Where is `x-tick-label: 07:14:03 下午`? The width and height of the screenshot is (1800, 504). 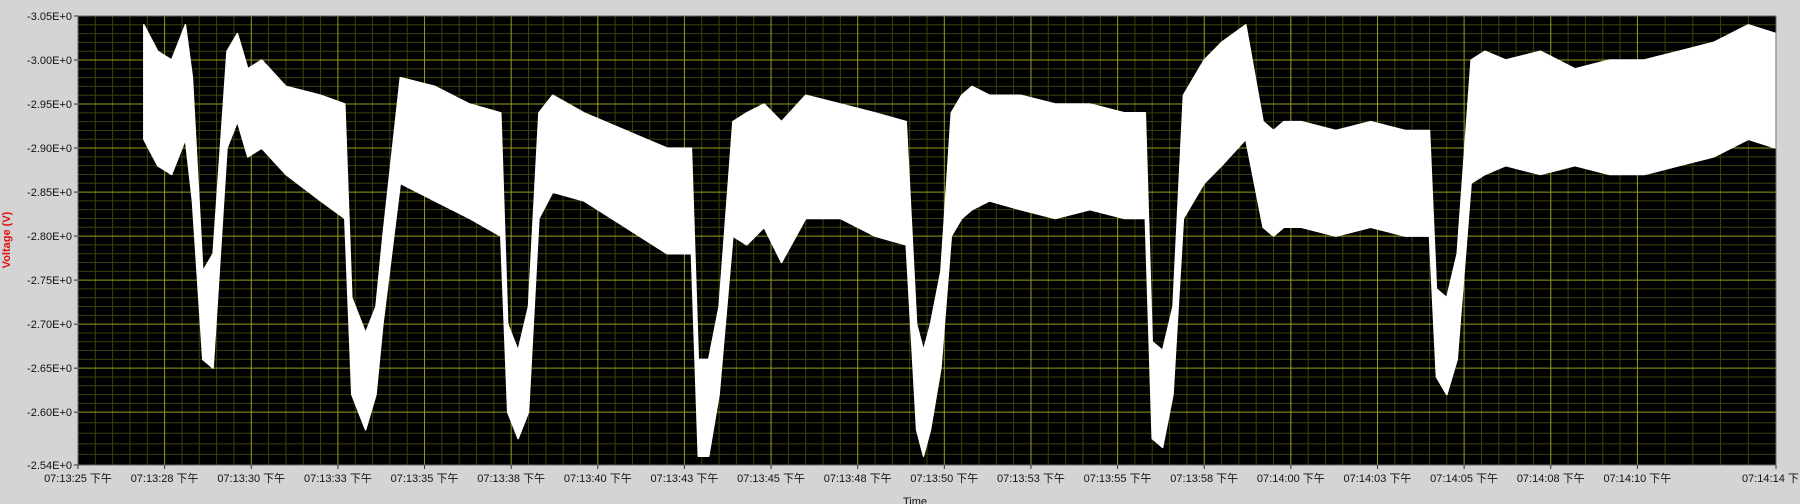
x-tick-label: 07:14:03 下午 is located at coordinates (1378, 478).